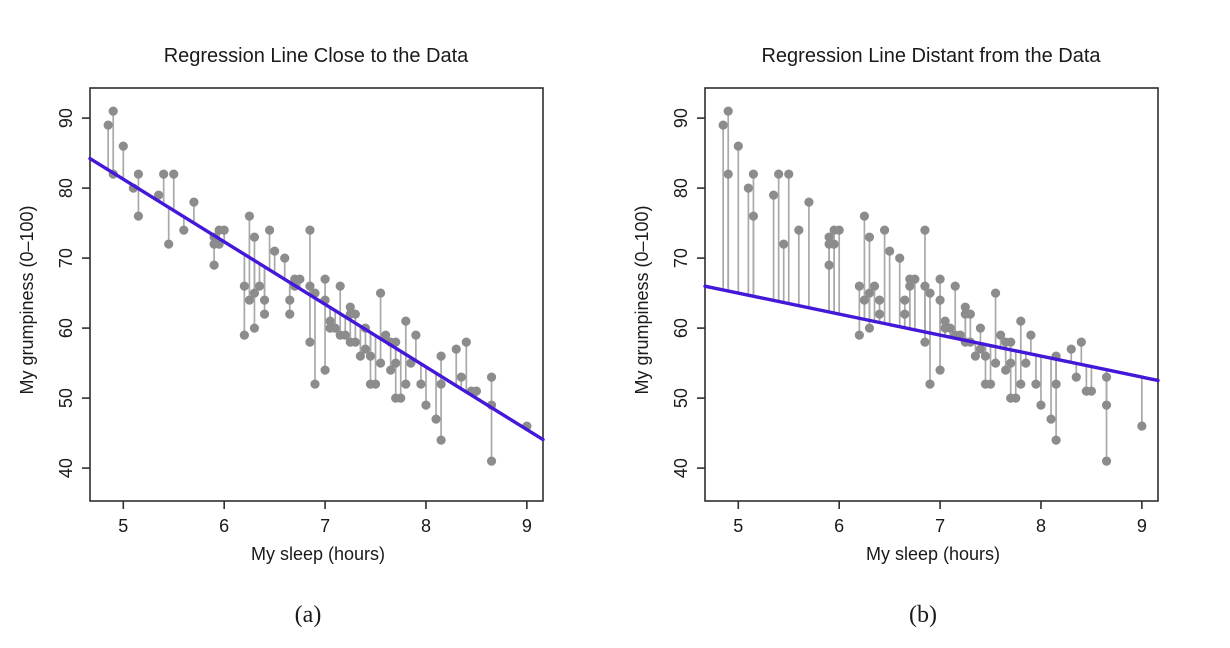 This screenshot has height=648, width=1230. I want to click on x-axis-label-b: My sleep (hours), so click(933, 554).